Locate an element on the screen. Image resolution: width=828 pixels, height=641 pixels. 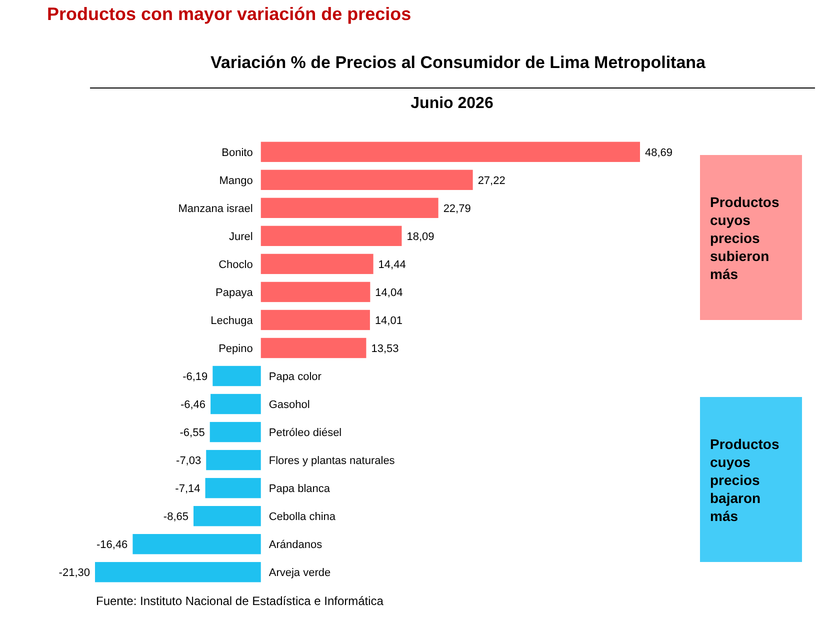
data-label: -6,46 is located at coordinates (193, 405).